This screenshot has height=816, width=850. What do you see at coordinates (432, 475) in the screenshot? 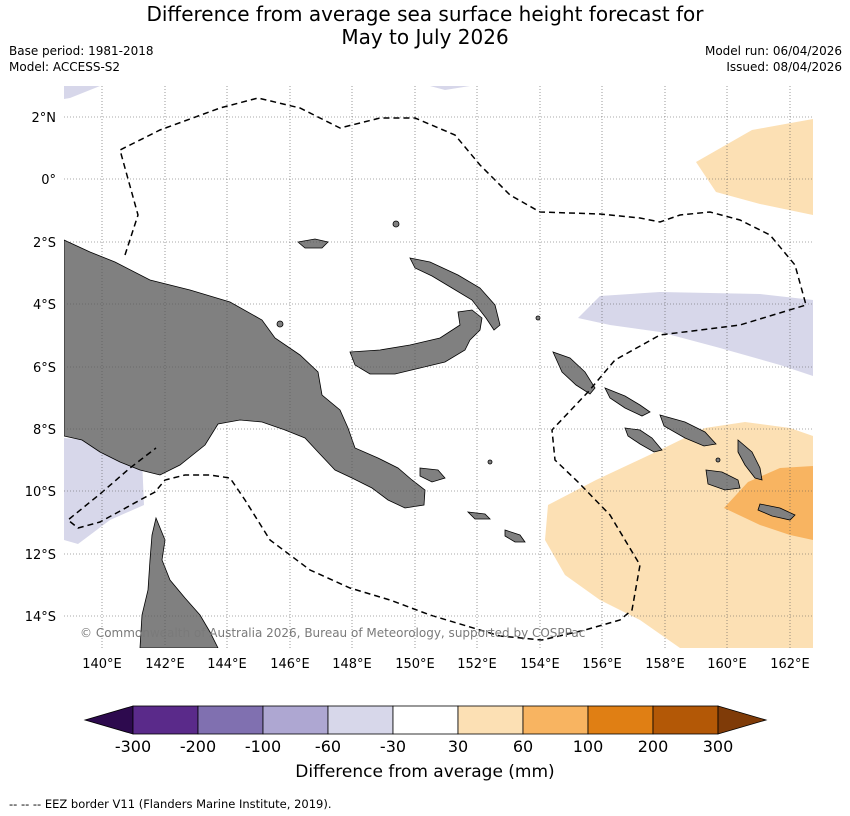
I see `land-fergusson` at bounding box center [432, 475].